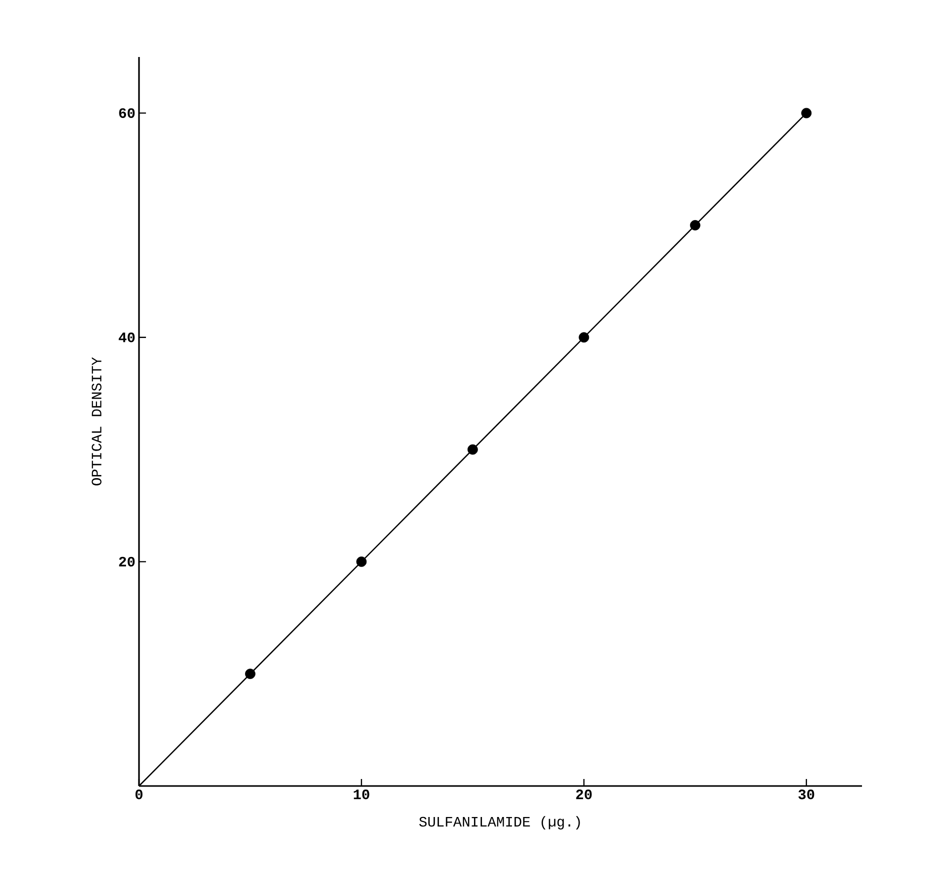 The image size is (946, 890). Describe the element at coordinates (126, 337) in the screenshot. I see `y-tick-label: 40` at that location.